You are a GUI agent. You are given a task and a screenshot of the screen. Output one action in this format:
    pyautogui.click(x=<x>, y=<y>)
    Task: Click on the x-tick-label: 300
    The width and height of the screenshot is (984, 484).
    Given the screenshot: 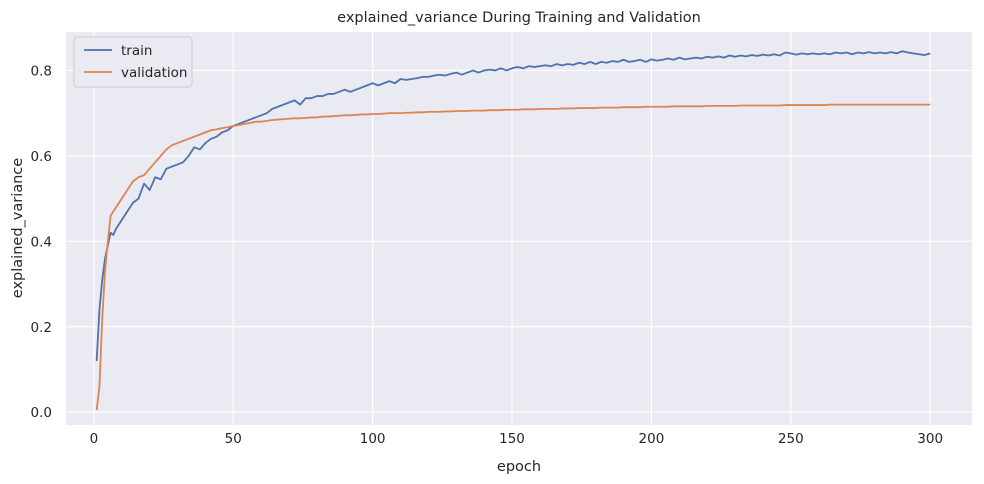 What is the action you would take?
    pyautogui.click(x=930, y=439)
    